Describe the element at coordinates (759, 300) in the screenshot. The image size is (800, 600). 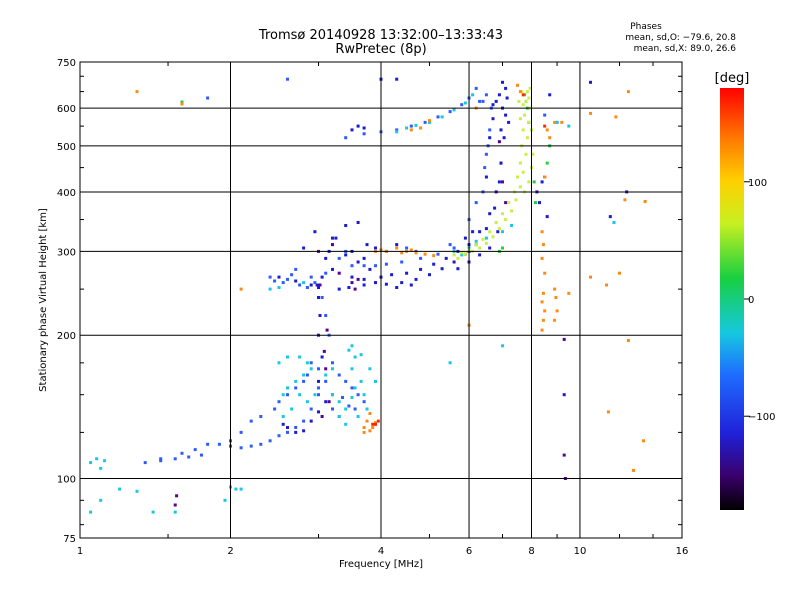
I see `colorbar-ticks: 100 0 −100` at that location.